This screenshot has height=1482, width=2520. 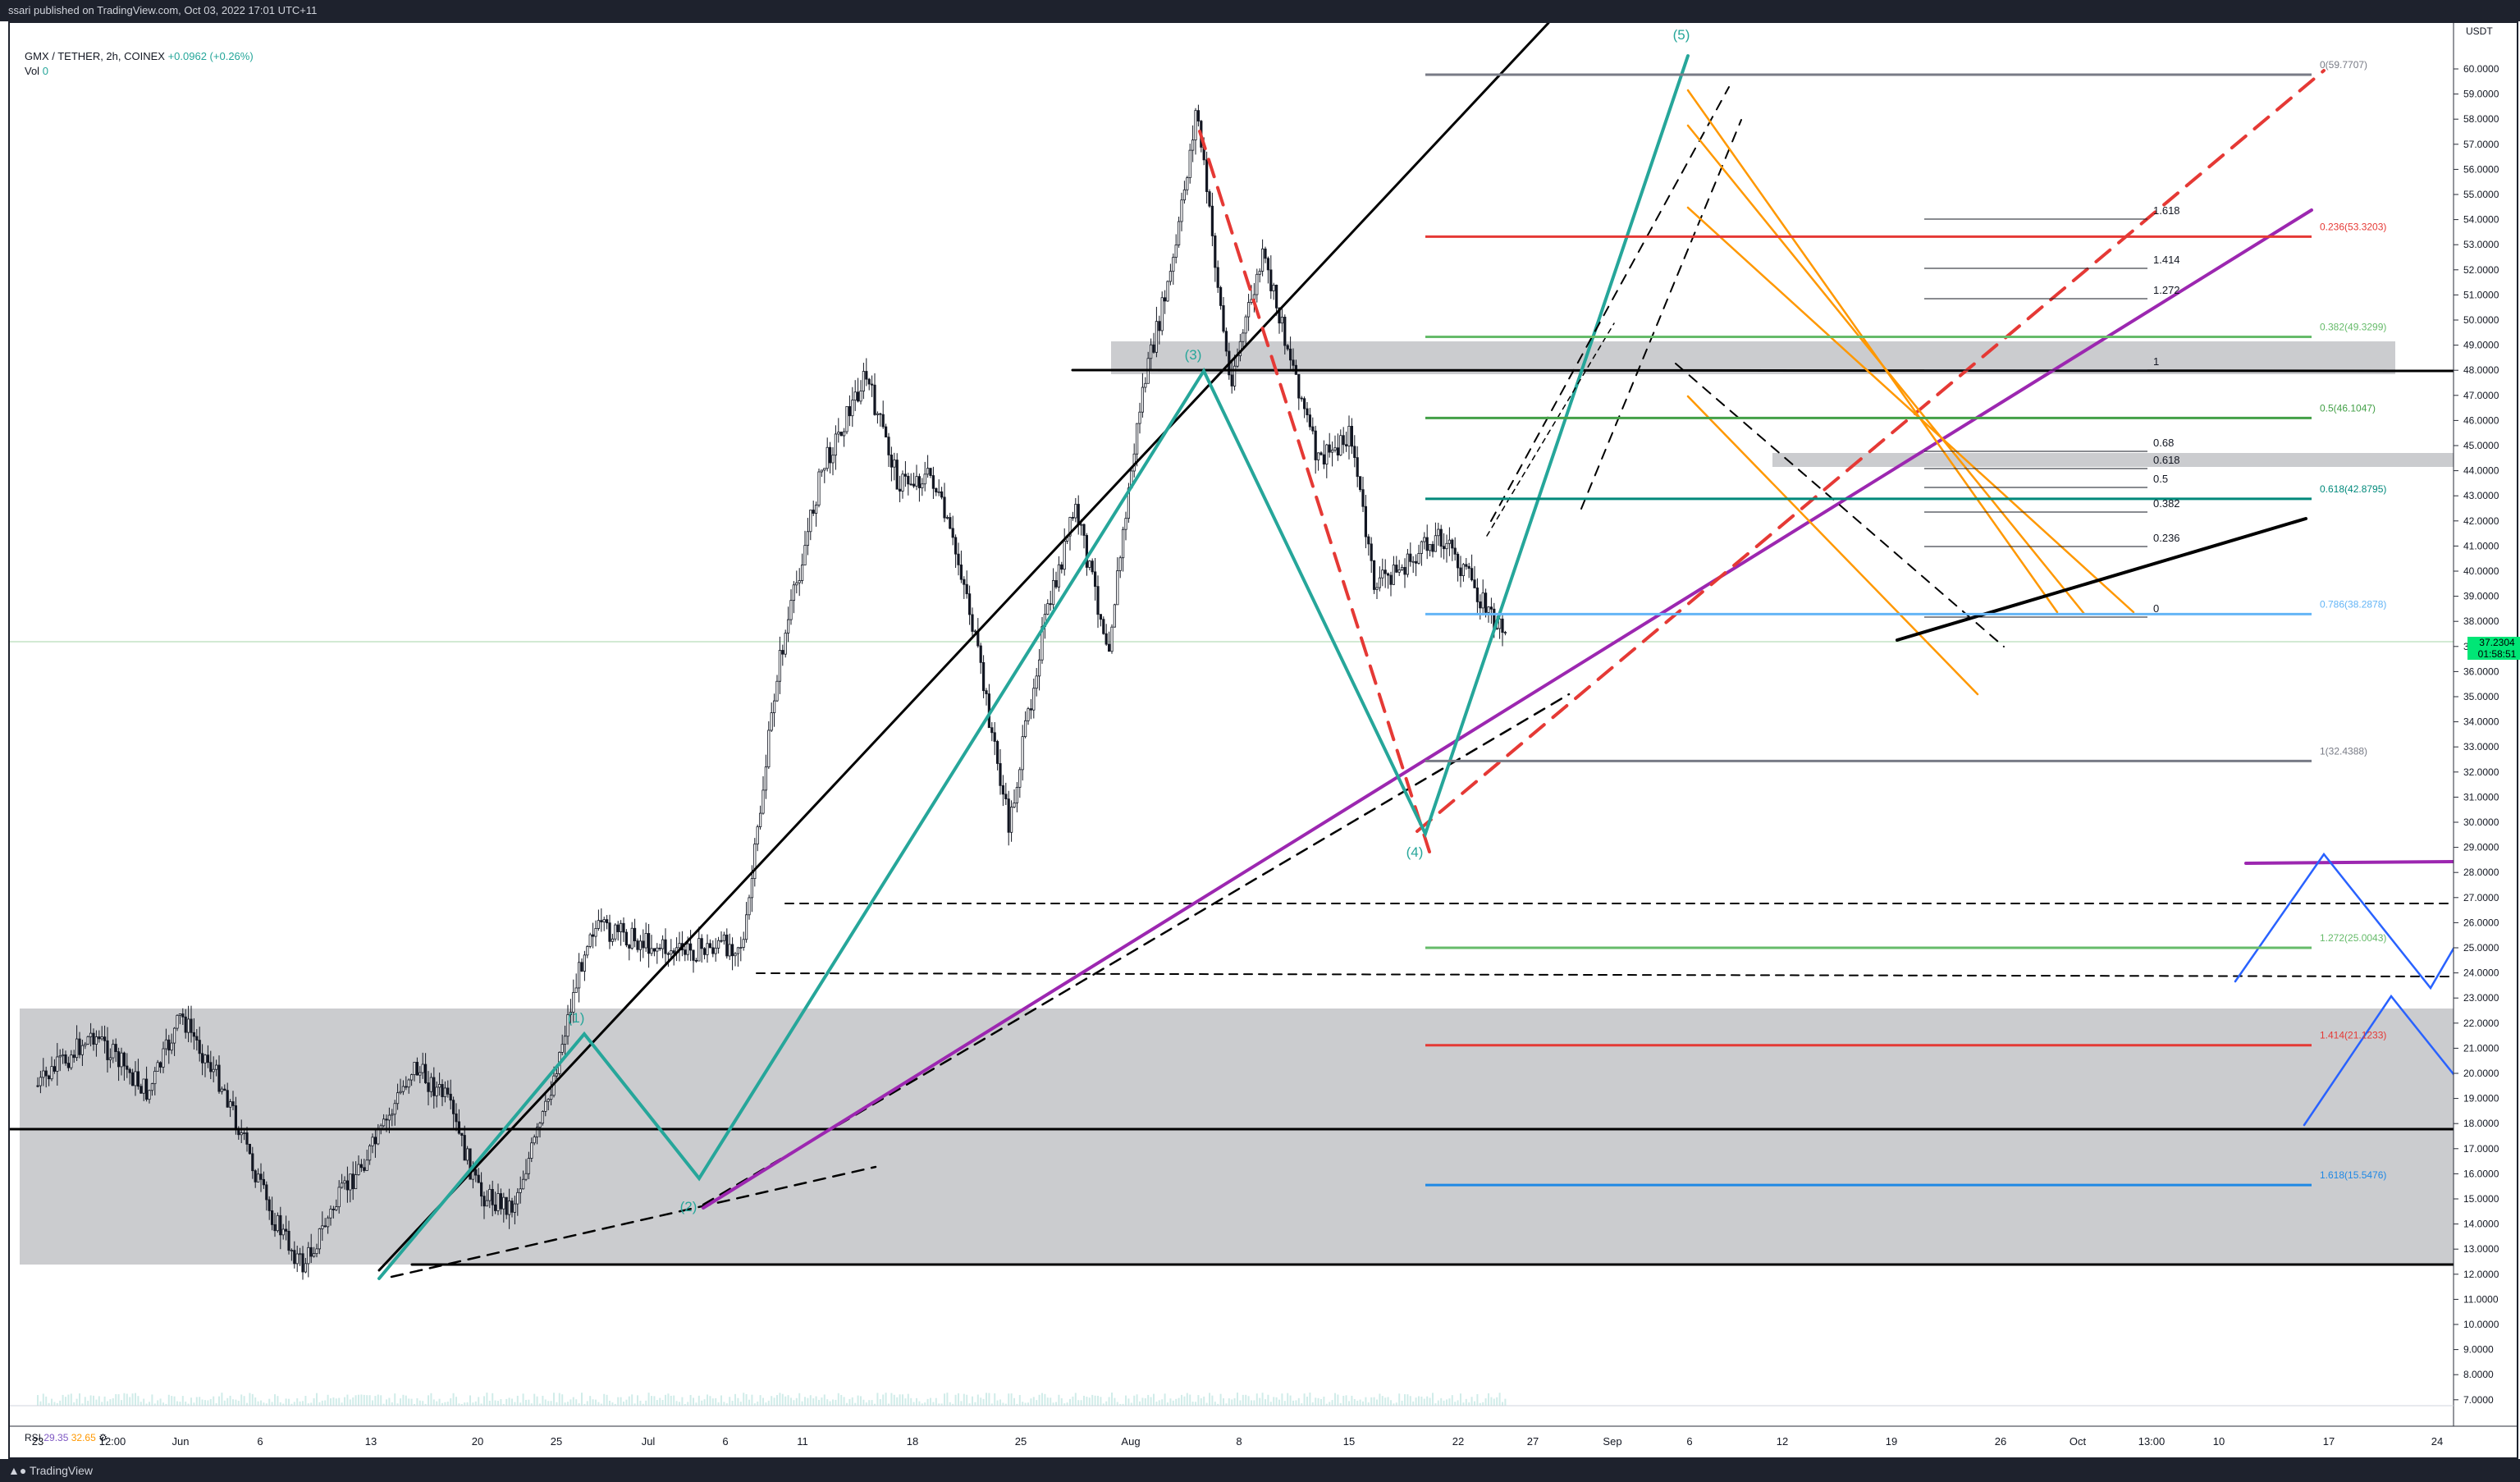 I want to click on settings-icon: ⚙, so click(x=102, y=1438).